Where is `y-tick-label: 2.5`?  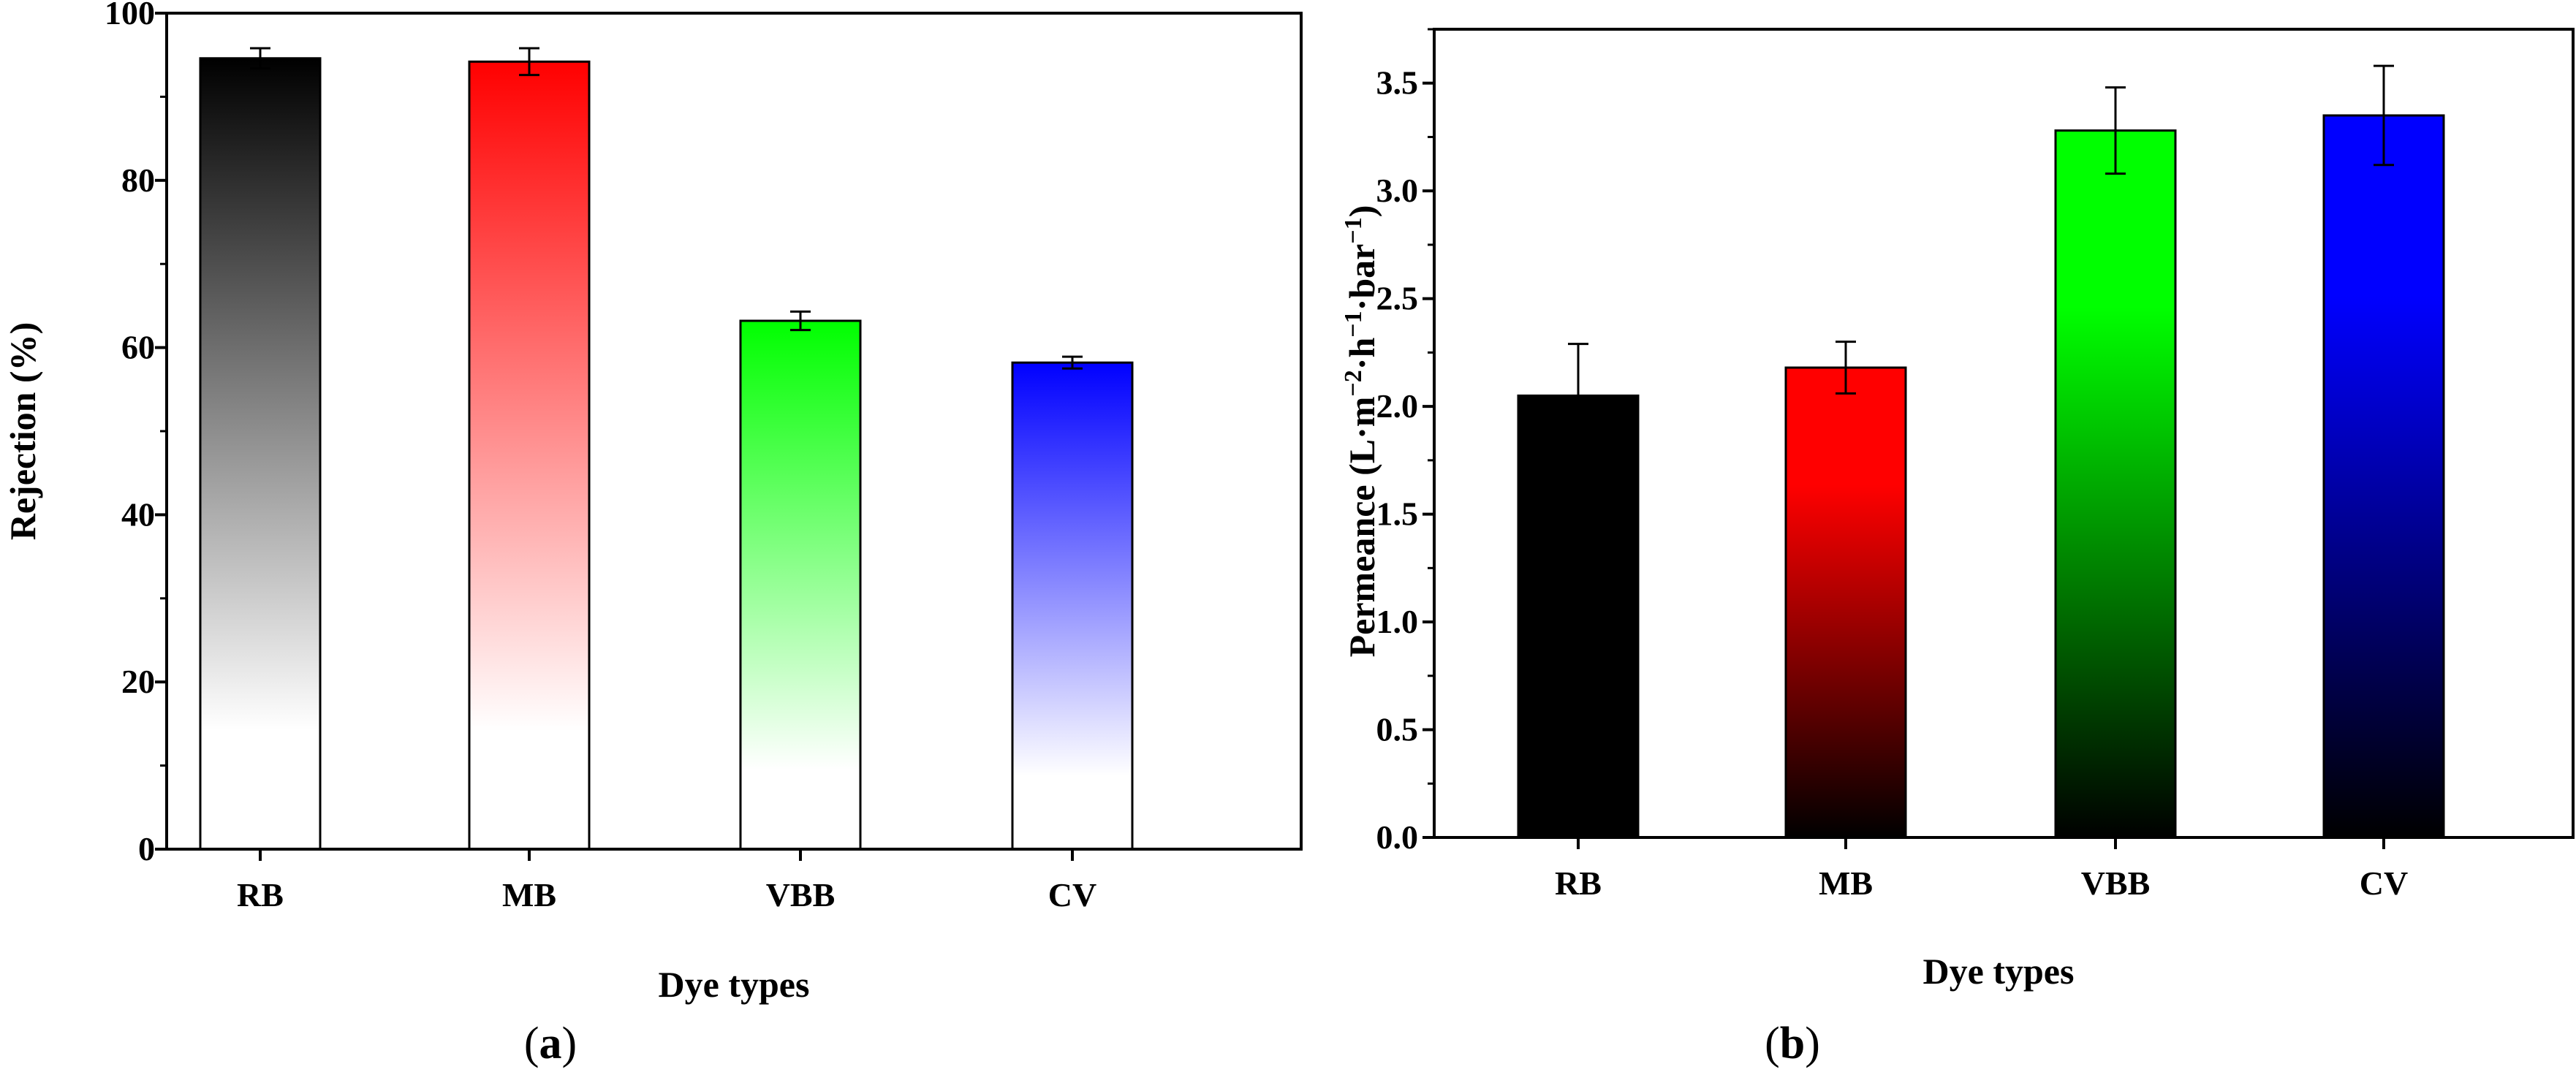 y-tick-label: 2.5 is located at coordinates (1397, 298).